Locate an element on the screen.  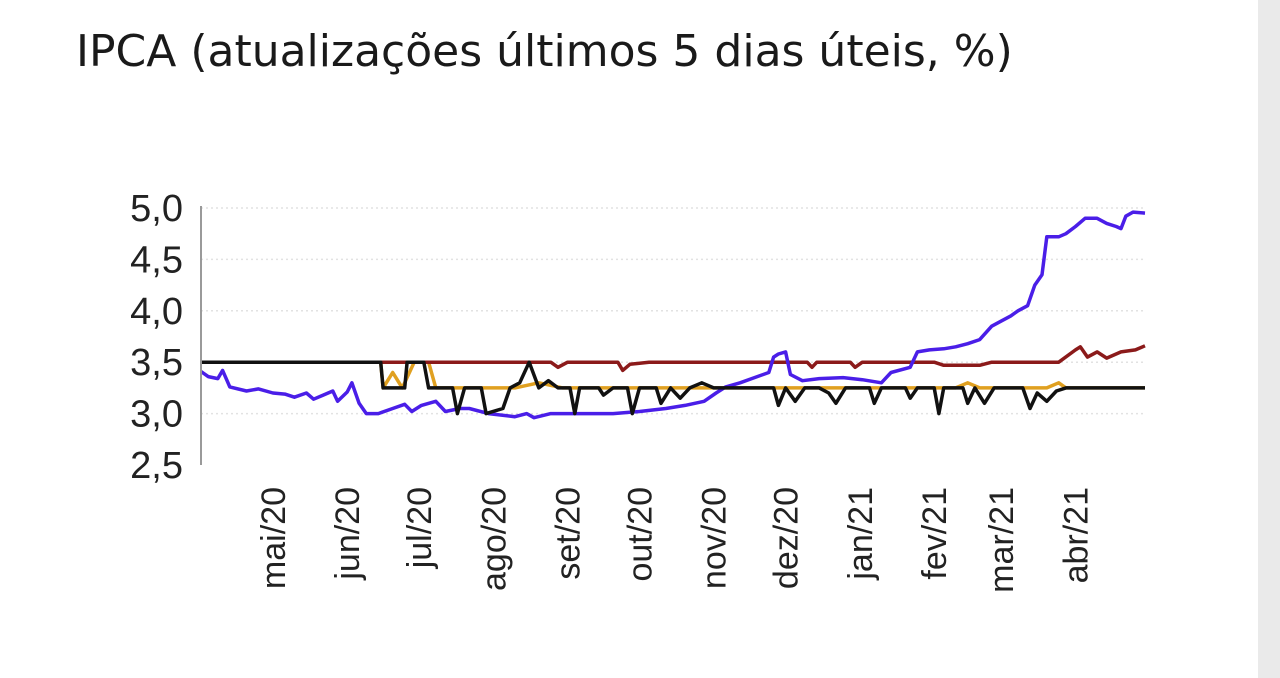
x-tick-label: jan/21 is located at coordinates (861, 534).